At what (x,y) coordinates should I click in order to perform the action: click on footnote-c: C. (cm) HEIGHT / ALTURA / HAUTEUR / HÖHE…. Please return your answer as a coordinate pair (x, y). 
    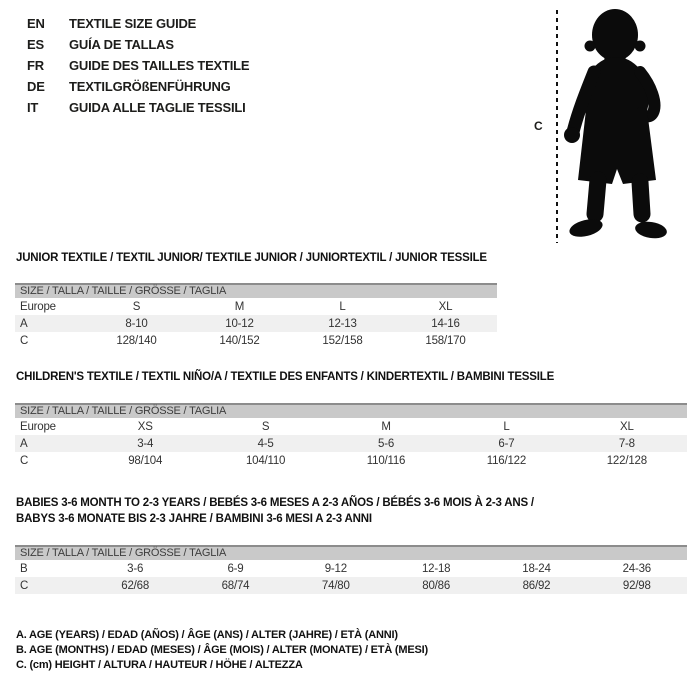
    Looking at the image, I should click on (159, 665).